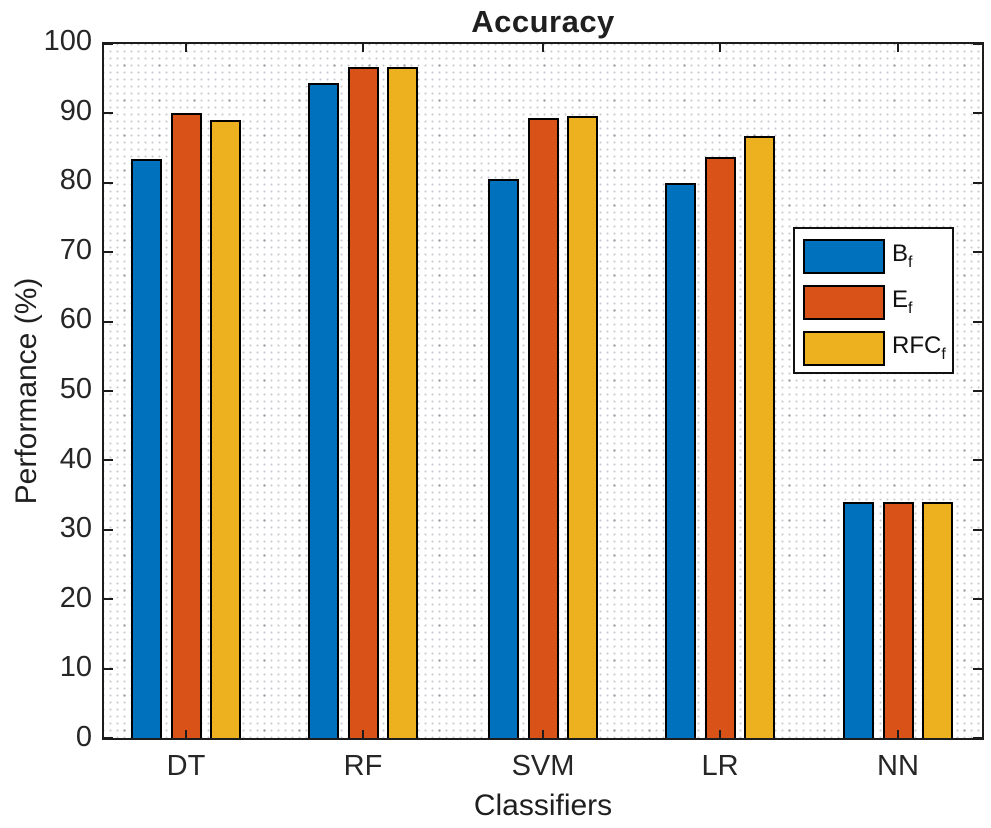  I want to click on bar-NN-Bf, so click(858, 620).